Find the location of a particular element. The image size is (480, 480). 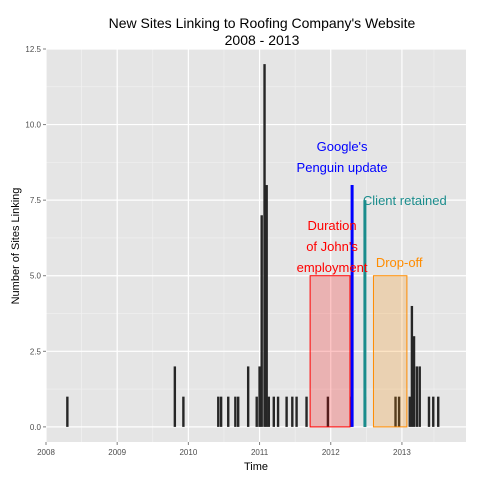

annotation-label: Google's Penguin update is located at coordinates (342, 157).